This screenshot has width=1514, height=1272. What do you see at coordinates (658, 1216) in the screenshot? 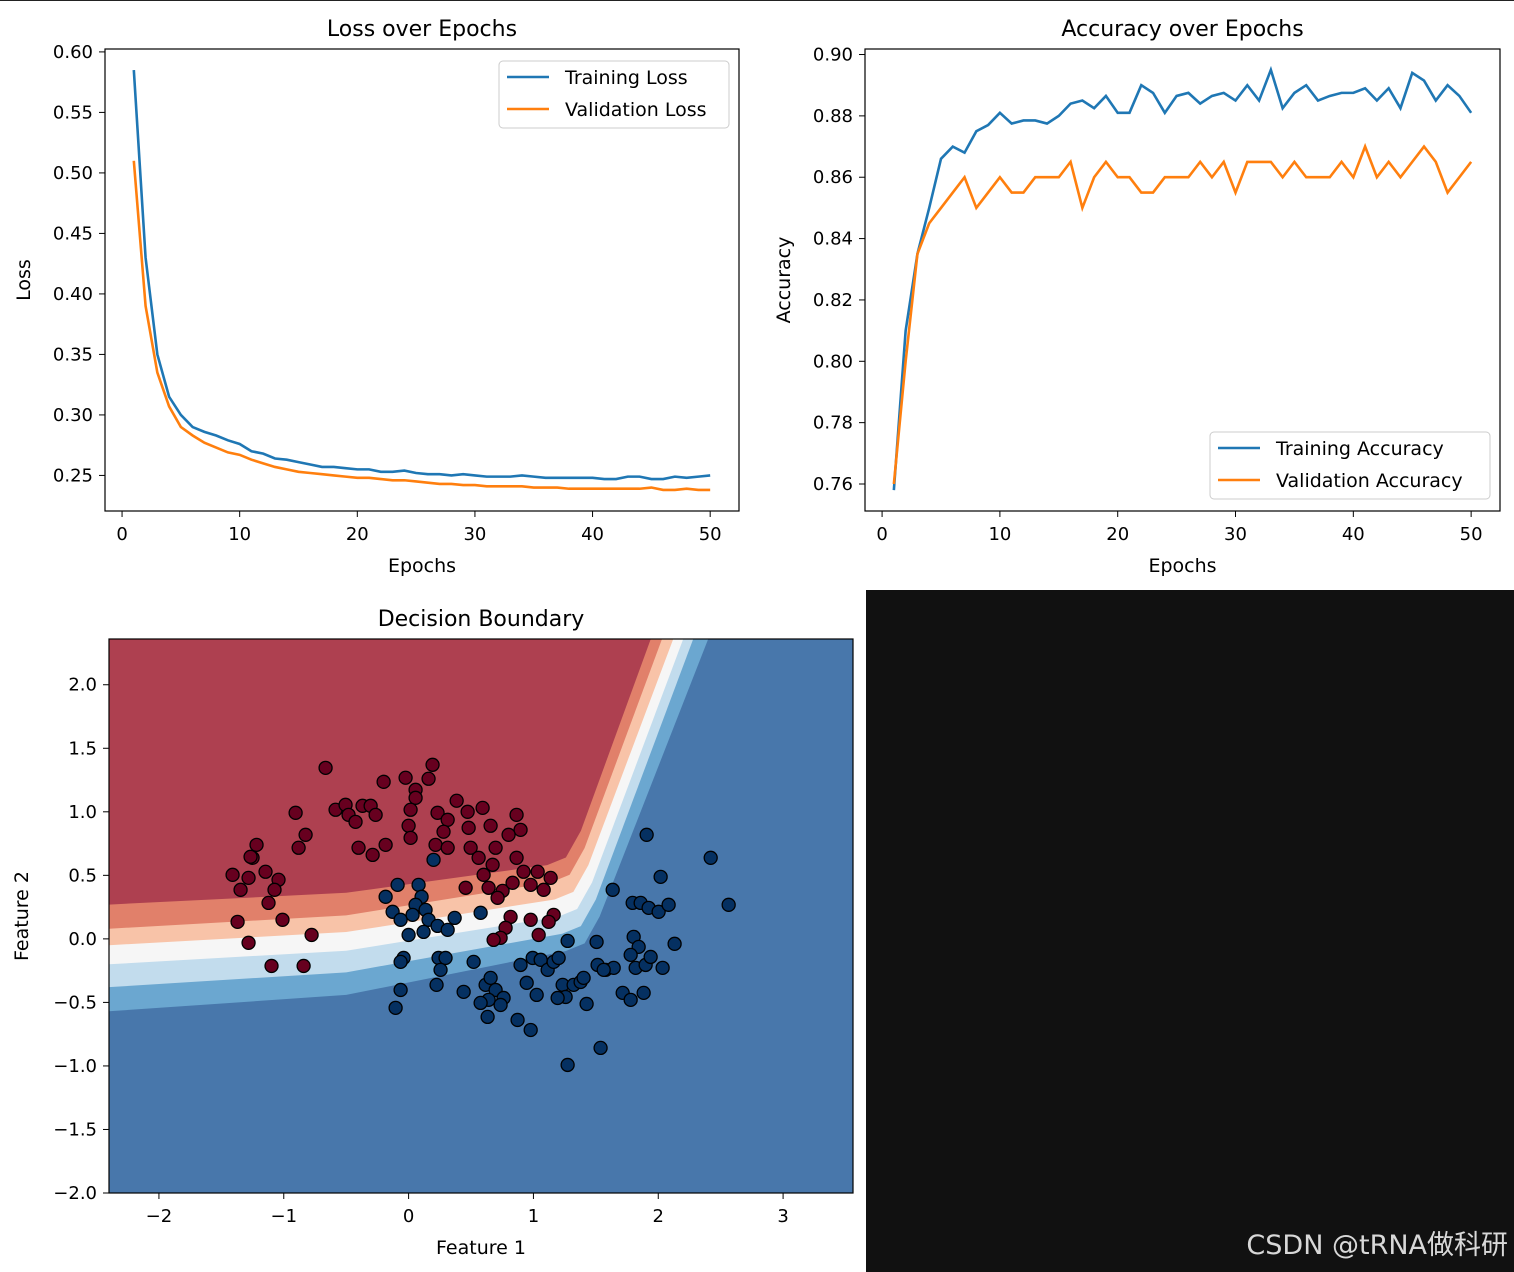
I see `x-tick-label: 2` at bounding box center [658, 1216].